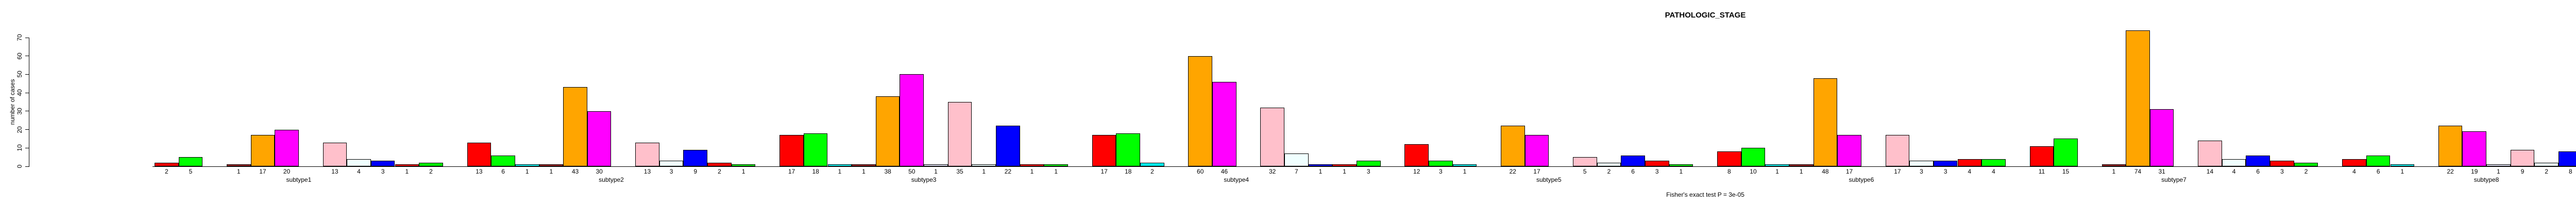 The image size is (2576, 206). I want to click on bar-value-label: 13, so click(647, 171).